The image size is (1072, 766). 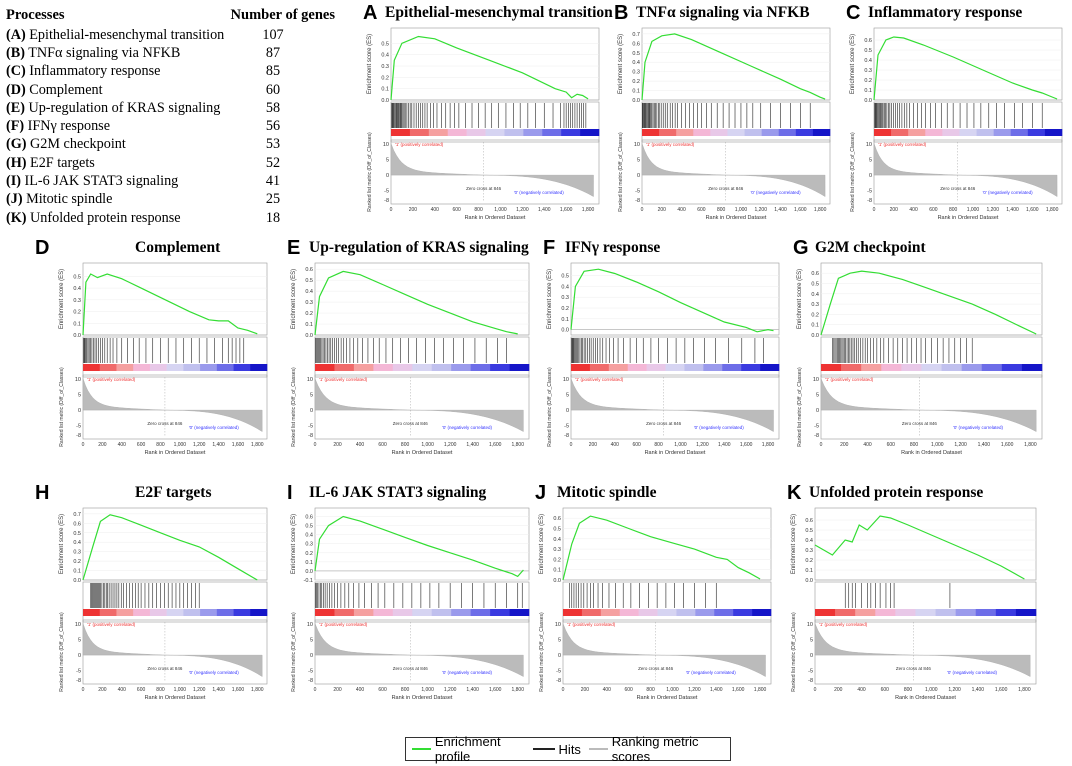 What do you see at coordinates (794, 493) in the screenshot?
I see `panel-letter: K` at bounding box center [794, 493].